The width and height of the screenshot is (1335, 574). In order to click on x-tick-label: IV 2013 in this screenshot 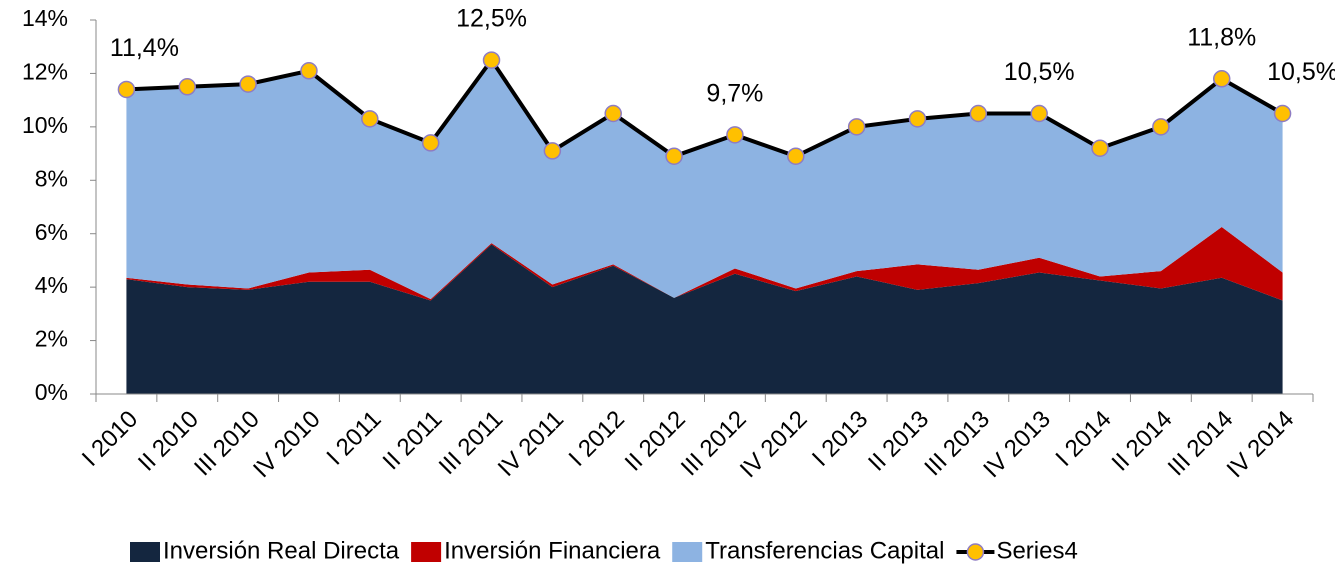, I will do `click(1017, 445)`.